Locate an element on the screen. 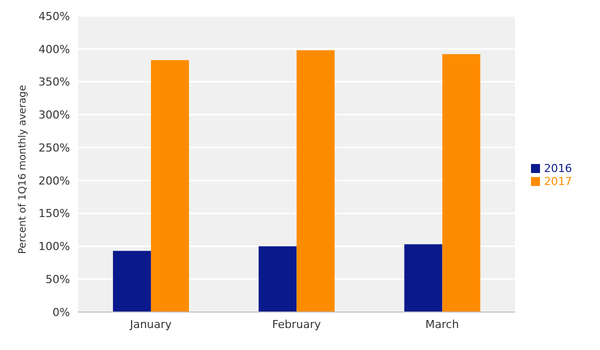 The width and height of the screenshot is (600, 350). x-tick-label: March is located at coordinates (442, 324).